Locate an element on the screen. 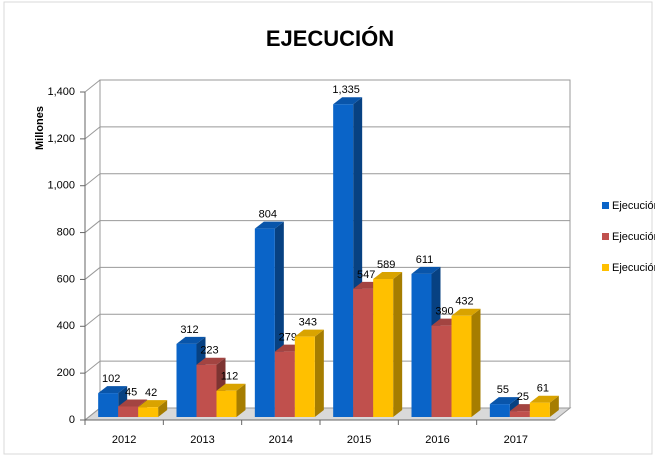 The image size is (655, 459). y-tick-label: 800 is located at coordinates (66, 232).